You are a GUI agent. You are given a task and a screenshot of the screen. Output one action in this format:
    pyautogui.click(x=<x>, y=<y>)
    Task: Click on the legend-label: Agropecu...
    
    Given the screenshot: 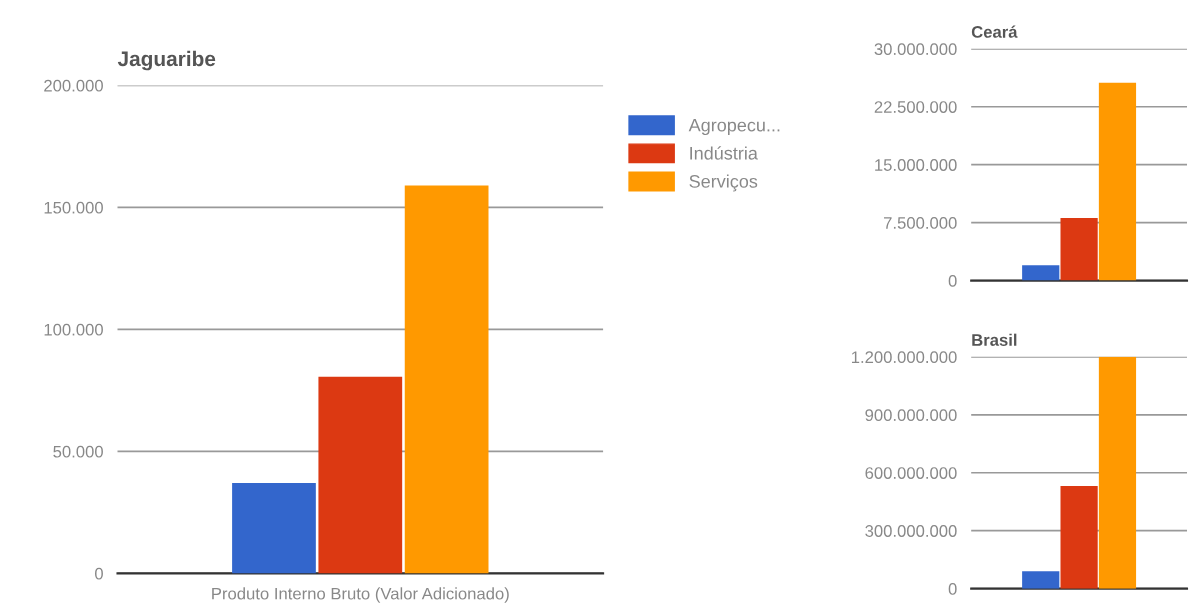 What is the action you would take?
    pyautogui.click(x=734, y=127)
    